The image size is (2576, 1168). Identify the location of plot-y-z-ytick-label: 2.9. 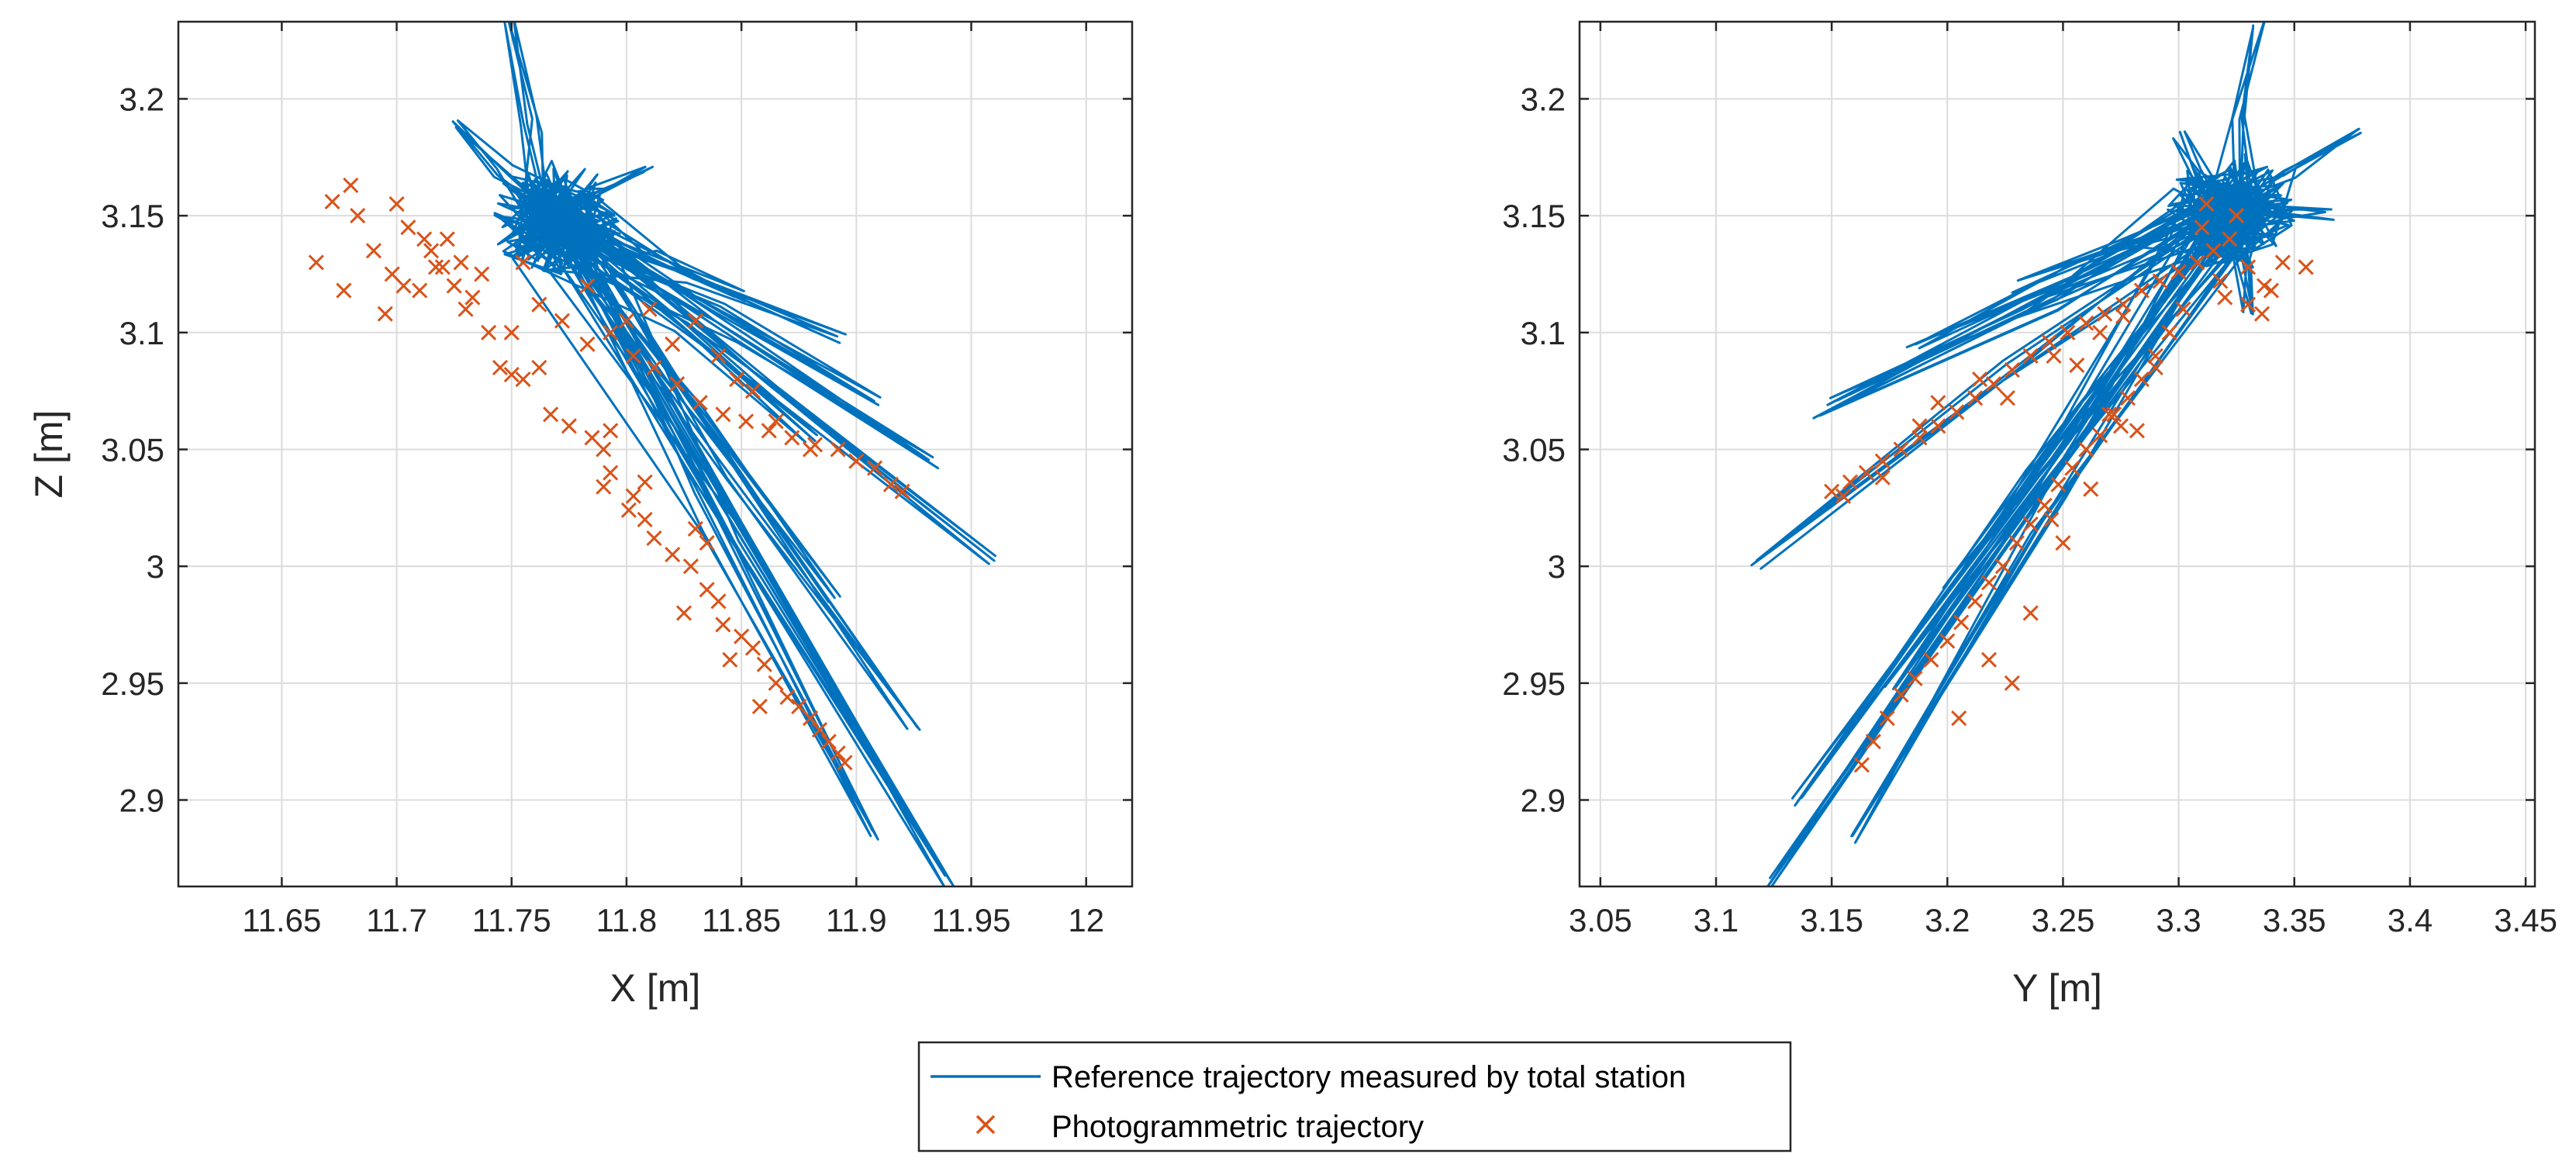
(1543, 801).